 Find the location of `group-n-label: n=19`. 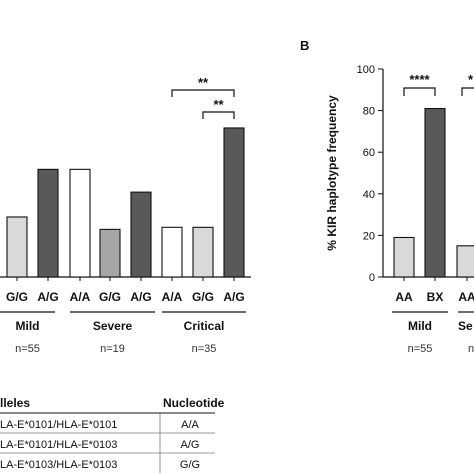

group-n-label: n=19 is located at coordinates (112, 349).